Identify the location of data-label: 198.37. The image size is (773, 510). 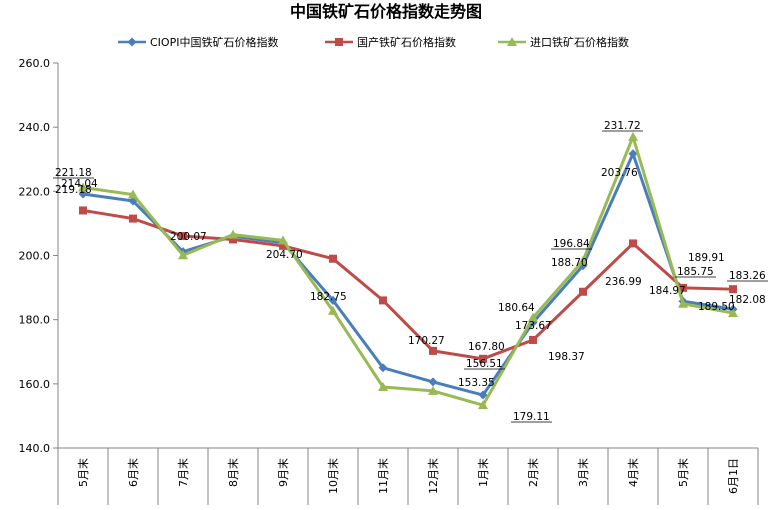
(566, 357).